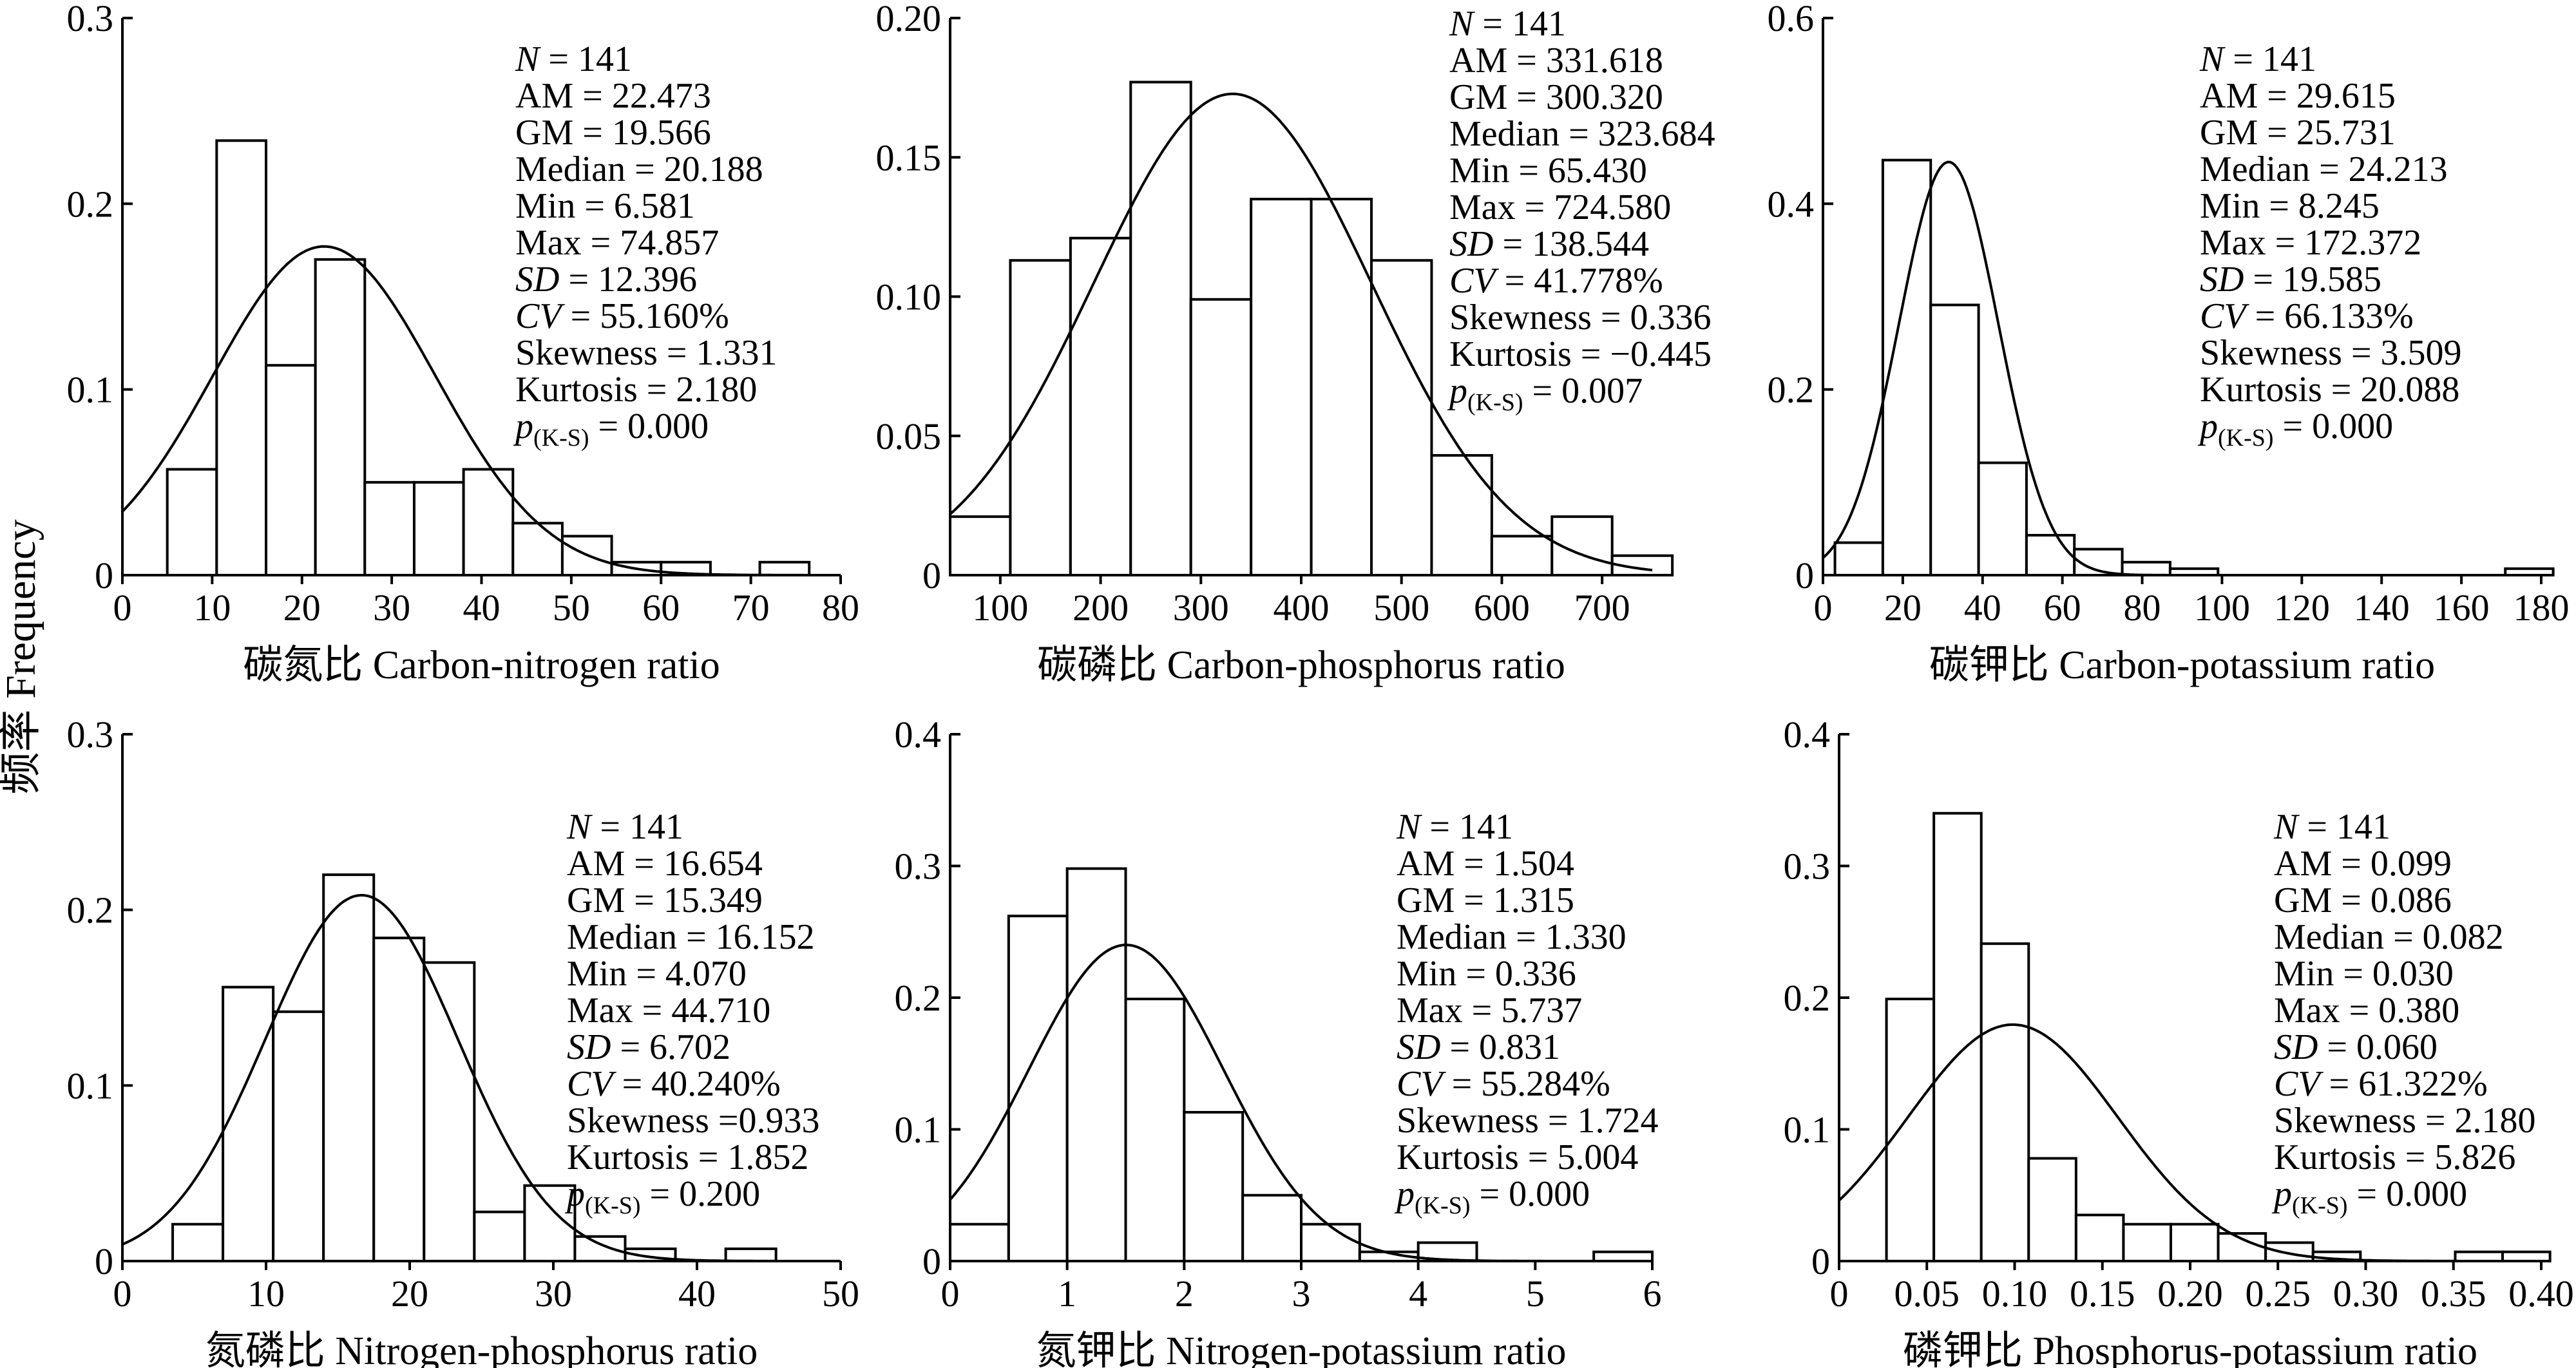  What do you see at coordinates (2382, 608) in the screenshot?
I see `x-tick-label: 140` at bounding box center [2382, 608].